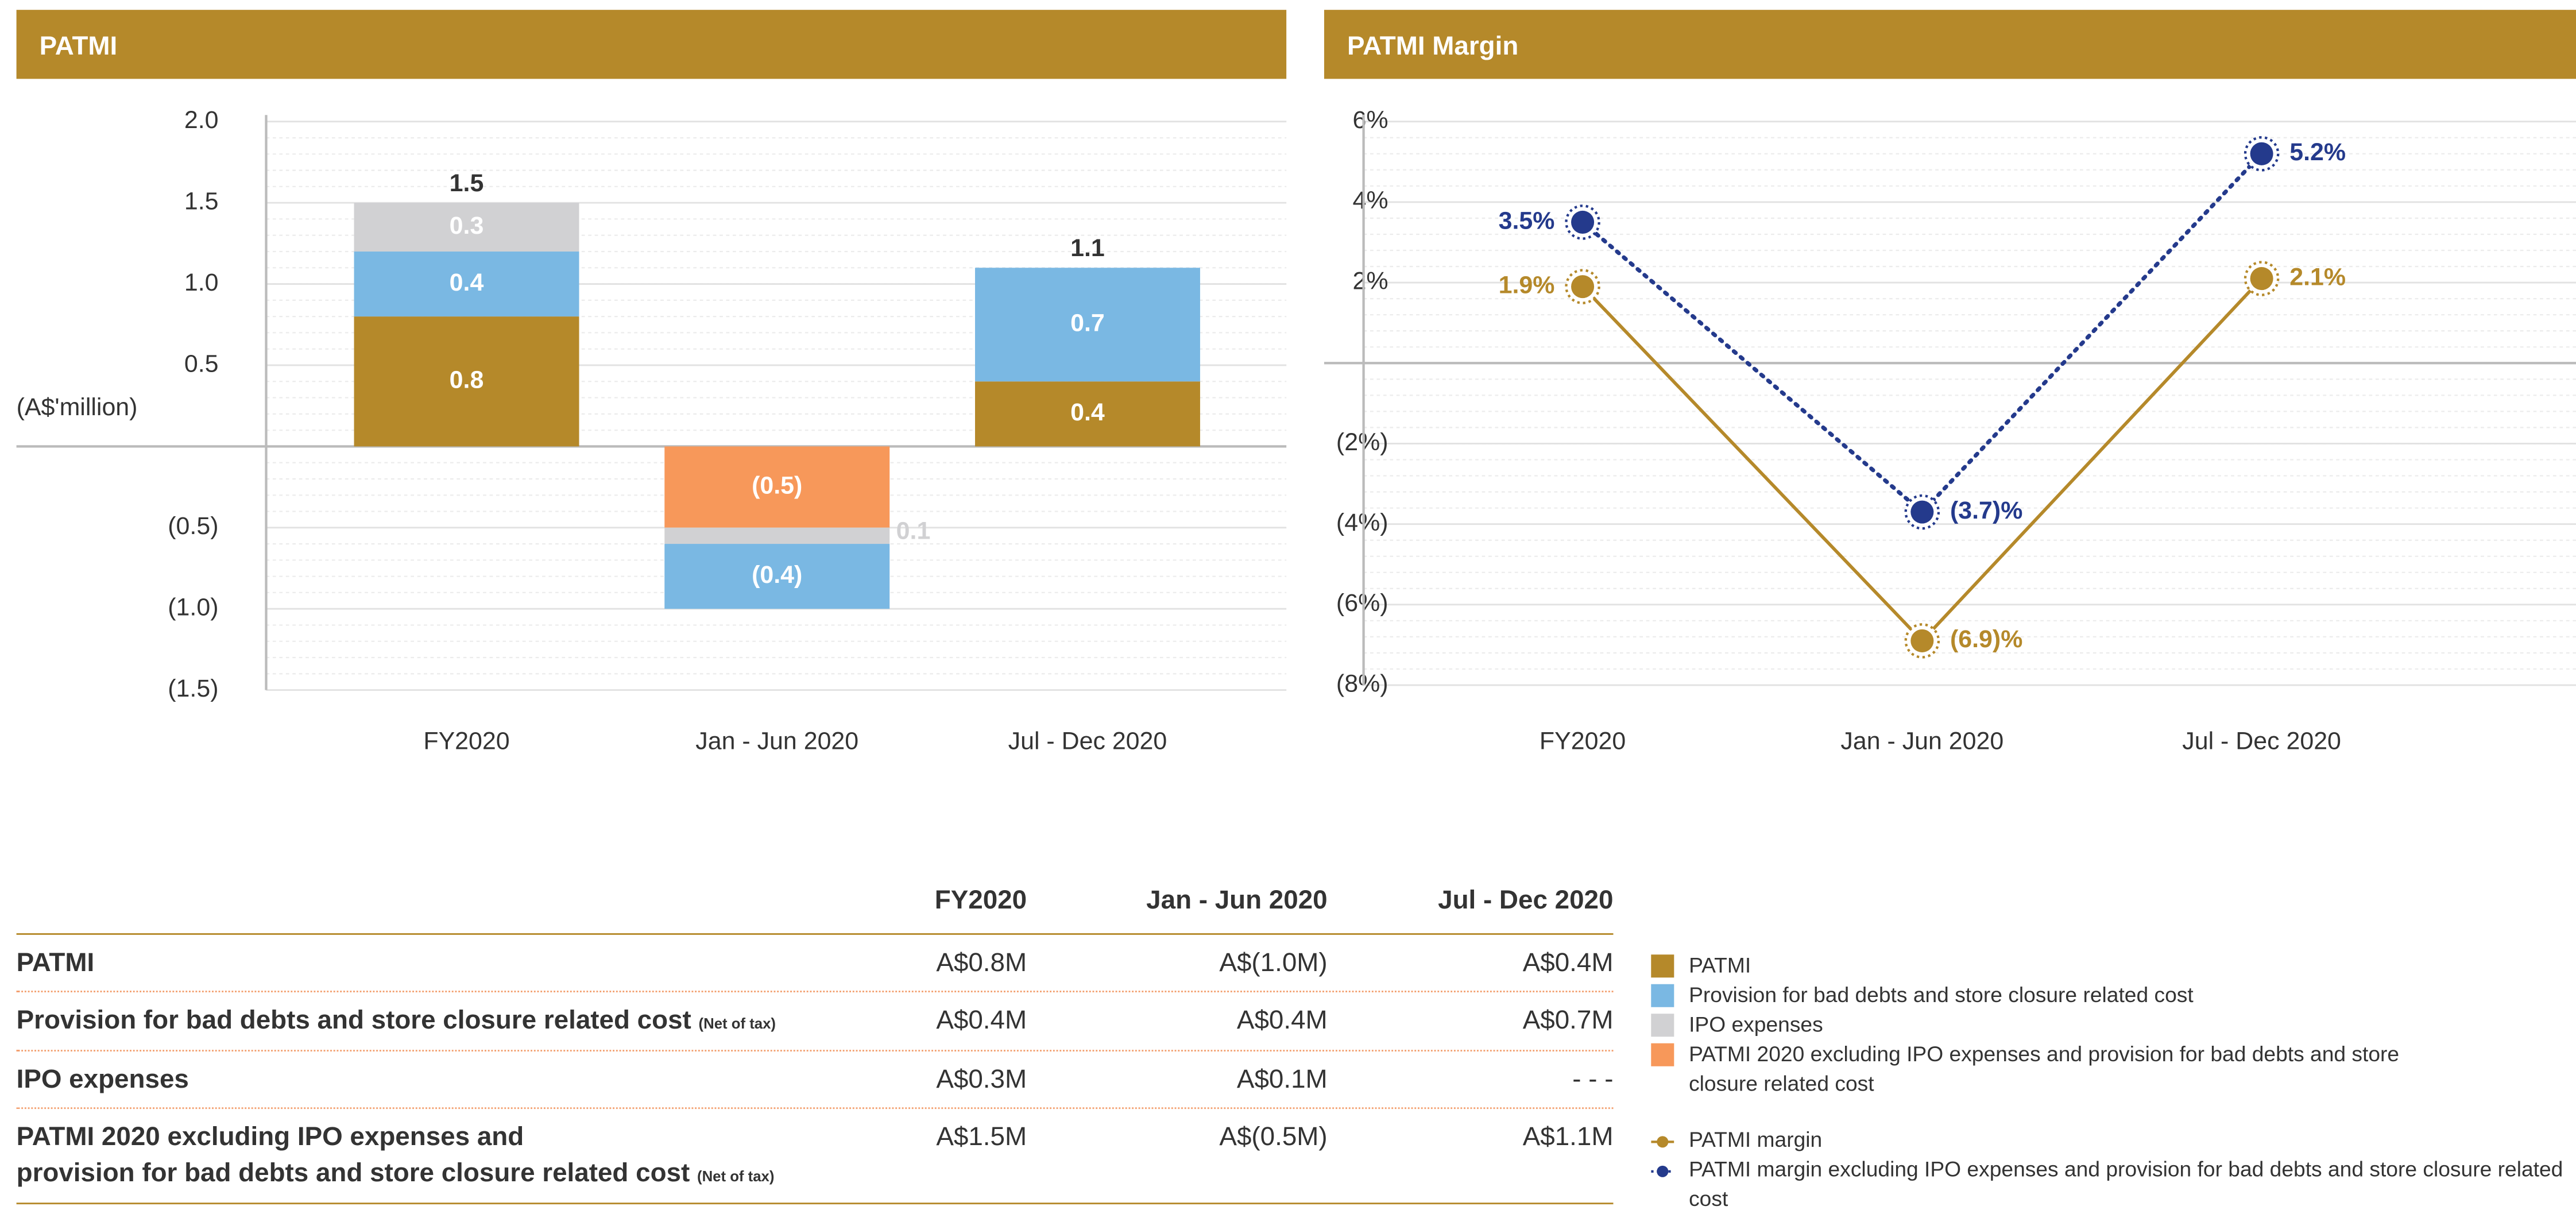 The image size is (2576, 1214). What do you see at coordinates (1756, 1024) in the screenshot?
I see `legend-label: IPO expenses` at bounding box center [1756, 1024].